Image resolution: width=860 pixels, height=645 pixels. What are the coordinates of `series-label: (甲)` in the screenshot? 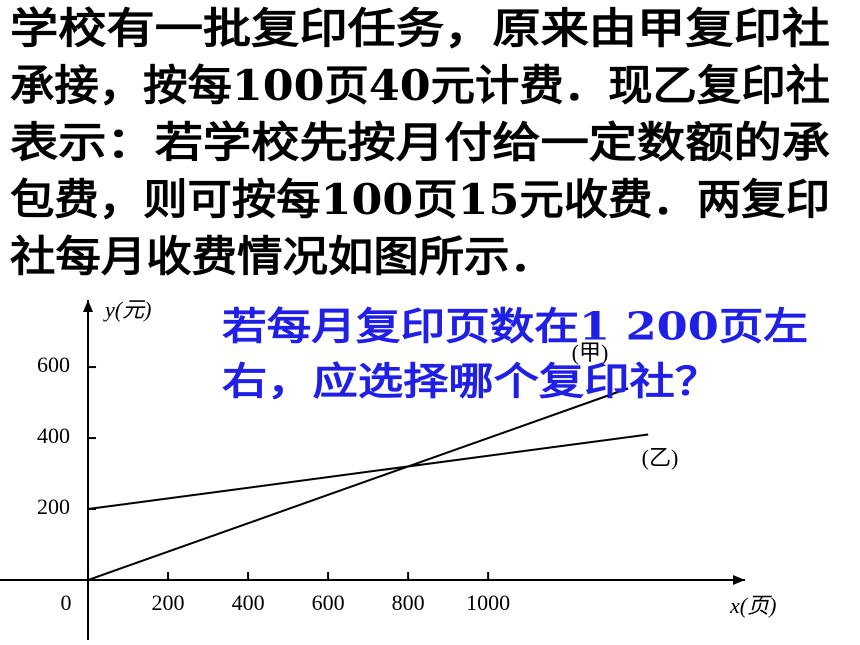 It's located at (590, 352).